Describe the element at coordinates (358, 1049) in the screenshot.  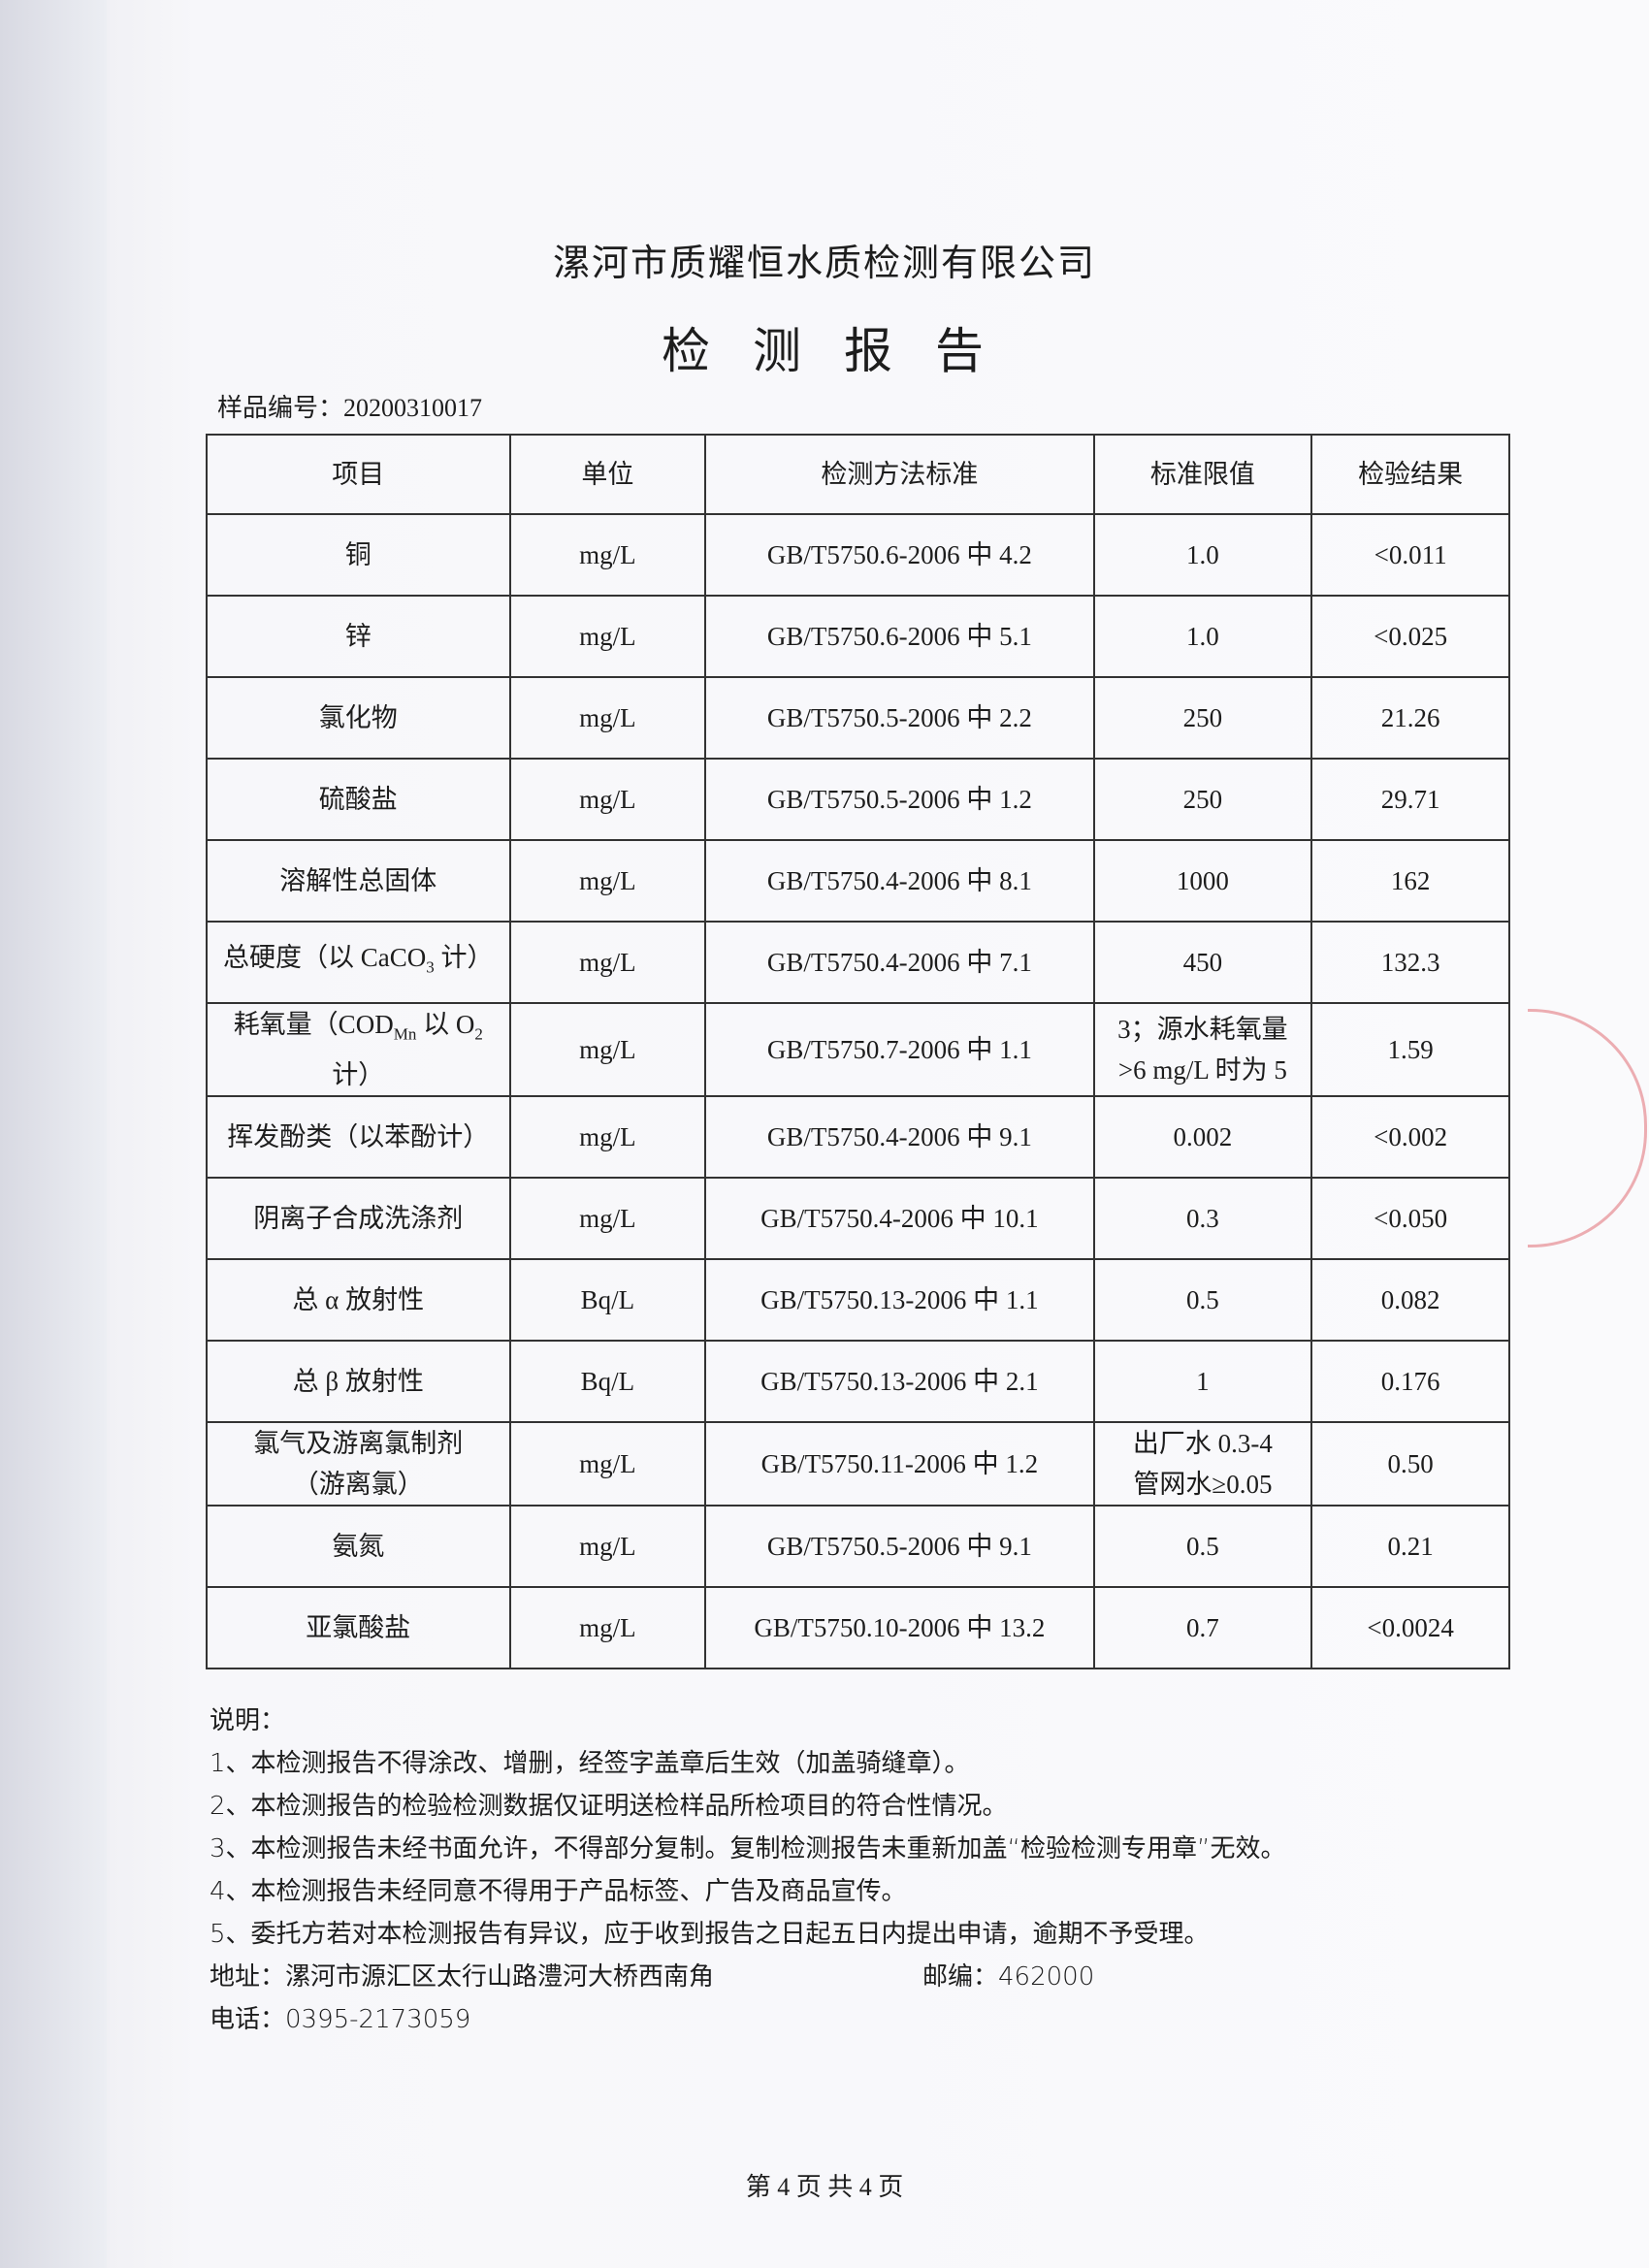
I see `cell-item: 耗氧量（CODMn 以 O2 计）` at that location.